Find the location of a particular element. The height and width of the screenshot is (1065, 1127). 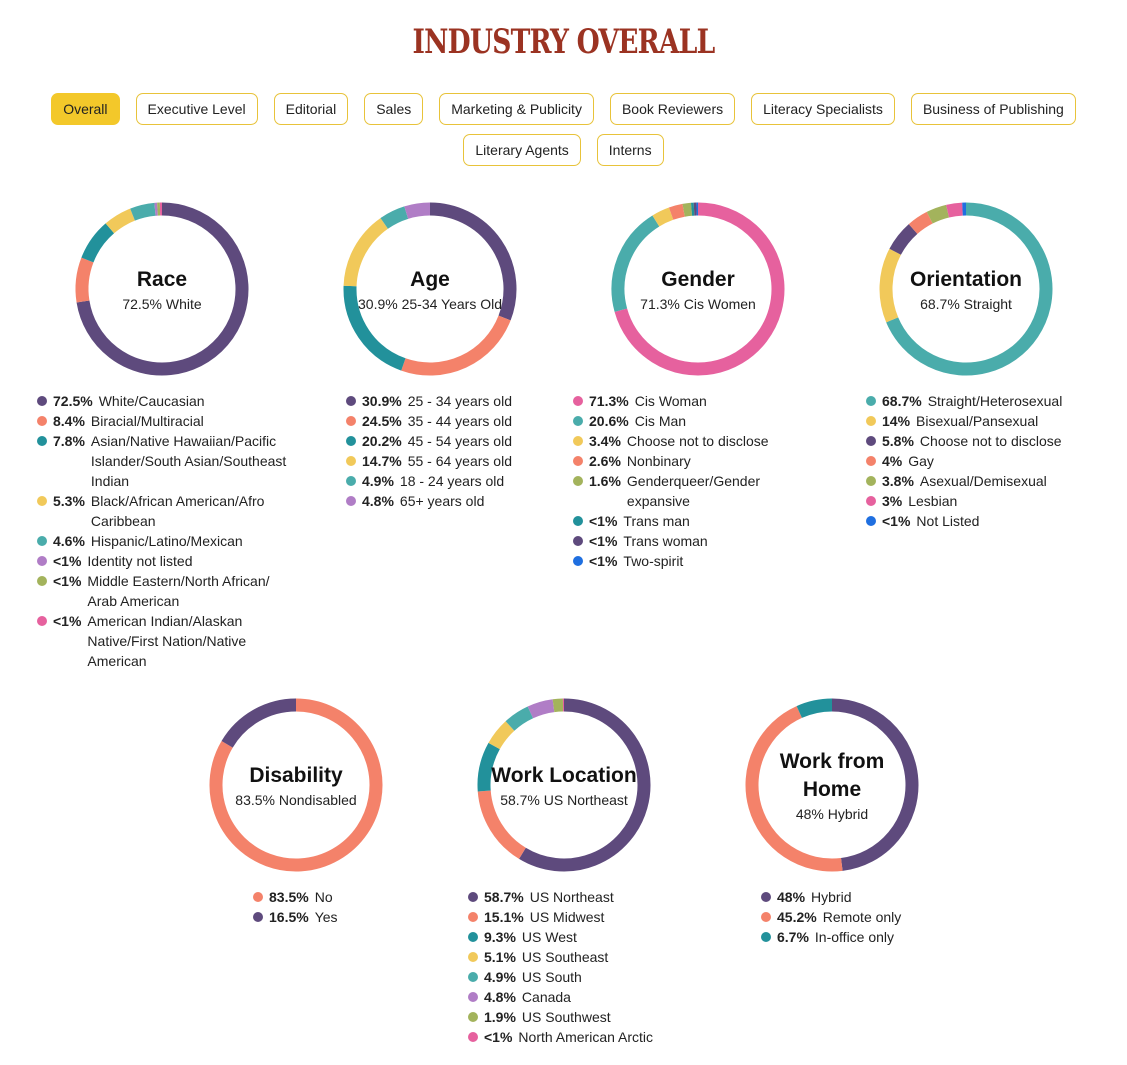

race-slice-biracial-multiracial is located at coordinates (84, 280).